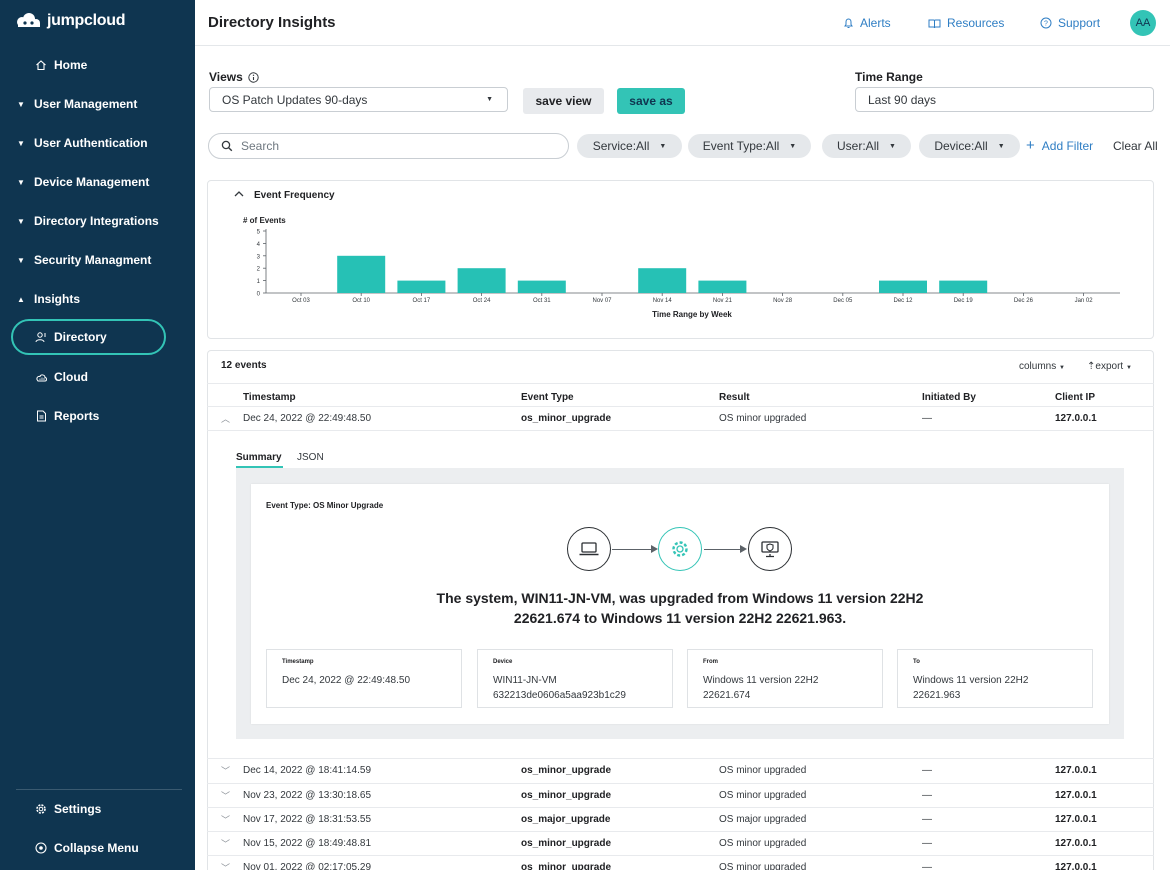 The image size is (1170, 870). Describe the element at coordinates (525, 680) in the screenshot. I see `info-line: WIN11-JN-VM` at that location.